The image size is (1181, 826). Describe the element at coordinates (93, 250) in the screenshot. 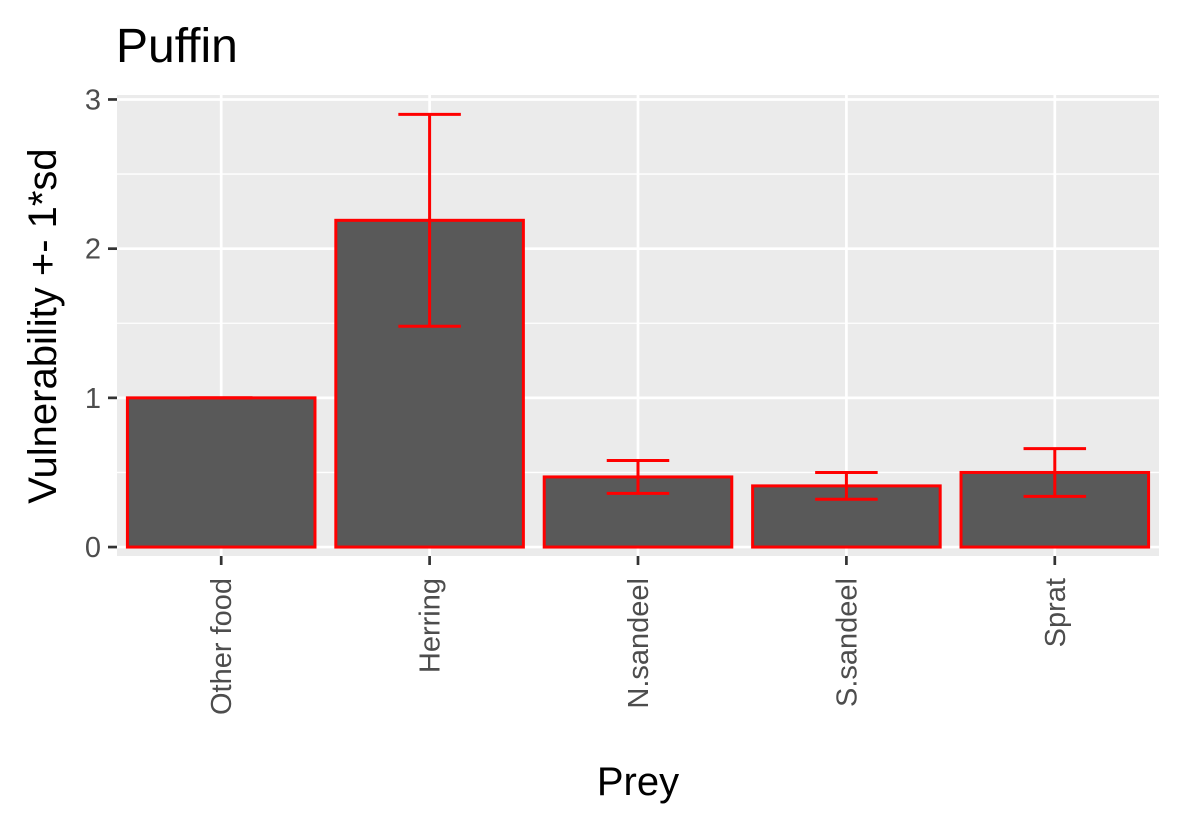

I see `y-tick-label: 2` at that location.